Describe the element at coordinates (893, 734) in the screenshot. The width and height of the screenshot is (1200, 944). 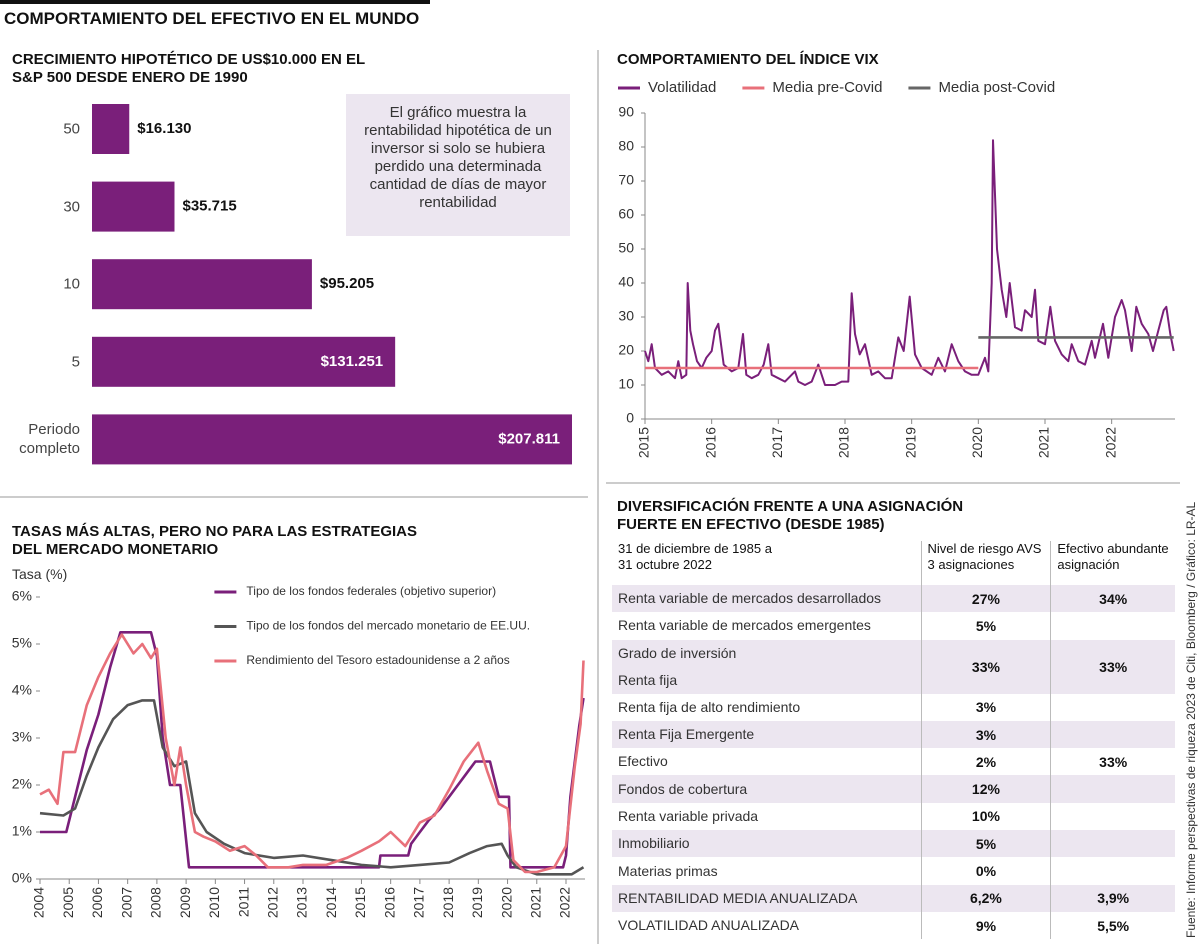
I see `table-row: Renta Fija Emergente 3%` at that location.